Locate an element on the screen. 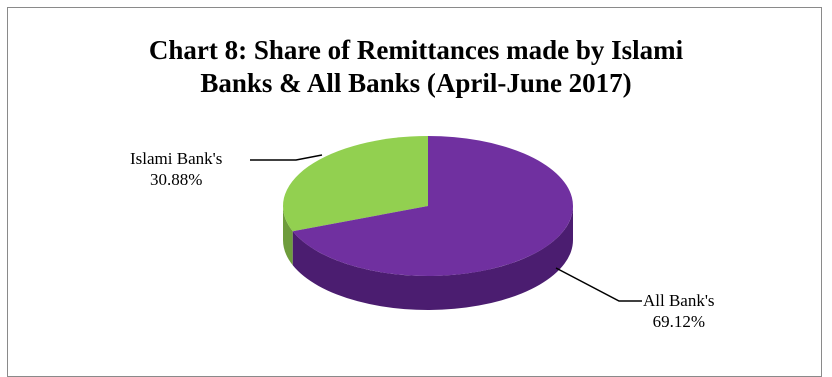  pie-slice-all-bank is located at coordinates (432, 206).